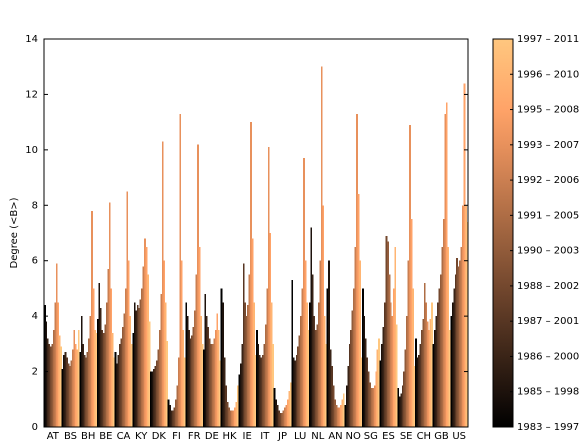 Image resolution: width=581 pixels, height=444 pixels. Describe the element at coordinates (503, 233) in the screenshot. I see `colorbar` at that location.